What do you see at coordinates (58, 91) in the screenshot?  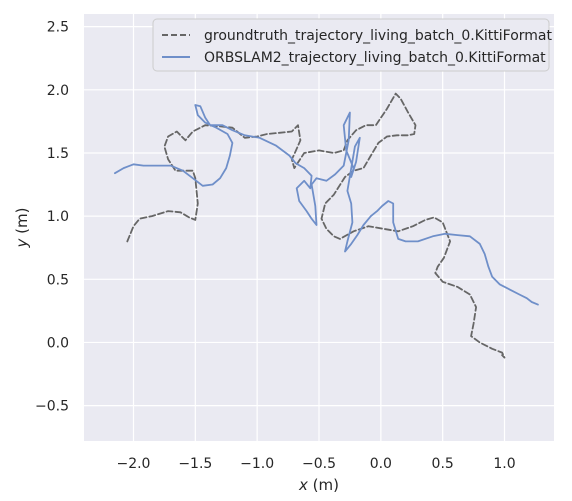 I see `y-tick-label: 2.0` at bounding box center [58, 91].